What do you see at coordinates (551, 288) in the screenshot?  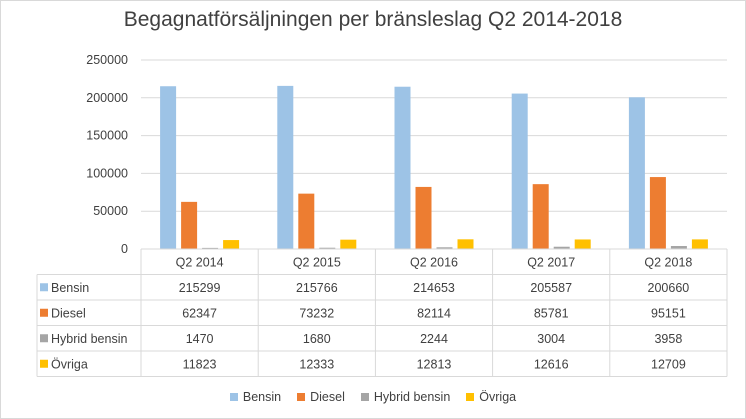 I see `table-cell-value: 205587` at bounding box center [551, 288].